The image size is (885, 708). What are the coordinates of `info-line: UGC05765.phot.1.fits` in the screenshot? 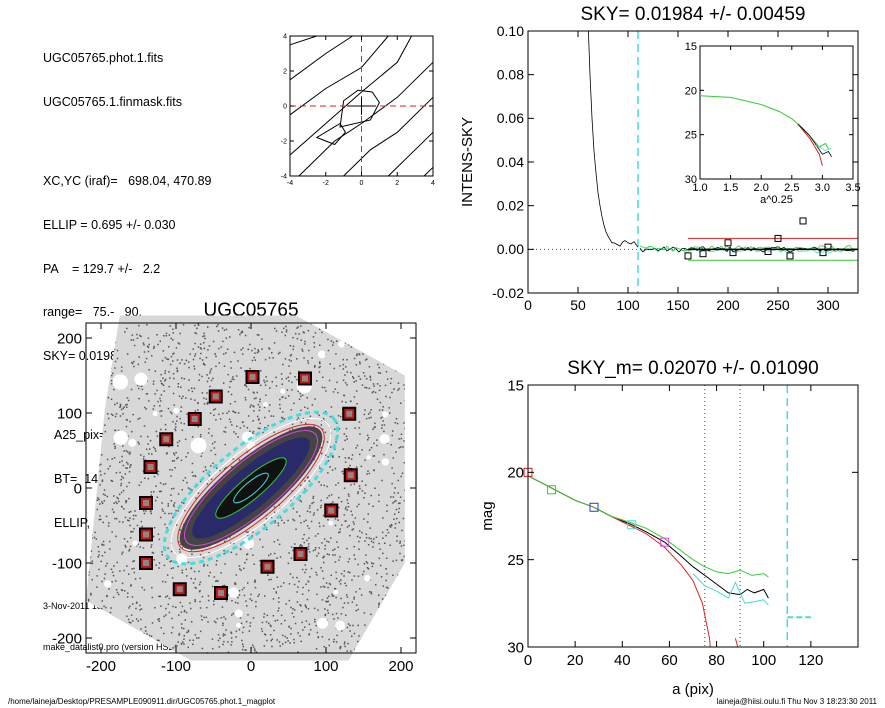 It's located at (103, 58).